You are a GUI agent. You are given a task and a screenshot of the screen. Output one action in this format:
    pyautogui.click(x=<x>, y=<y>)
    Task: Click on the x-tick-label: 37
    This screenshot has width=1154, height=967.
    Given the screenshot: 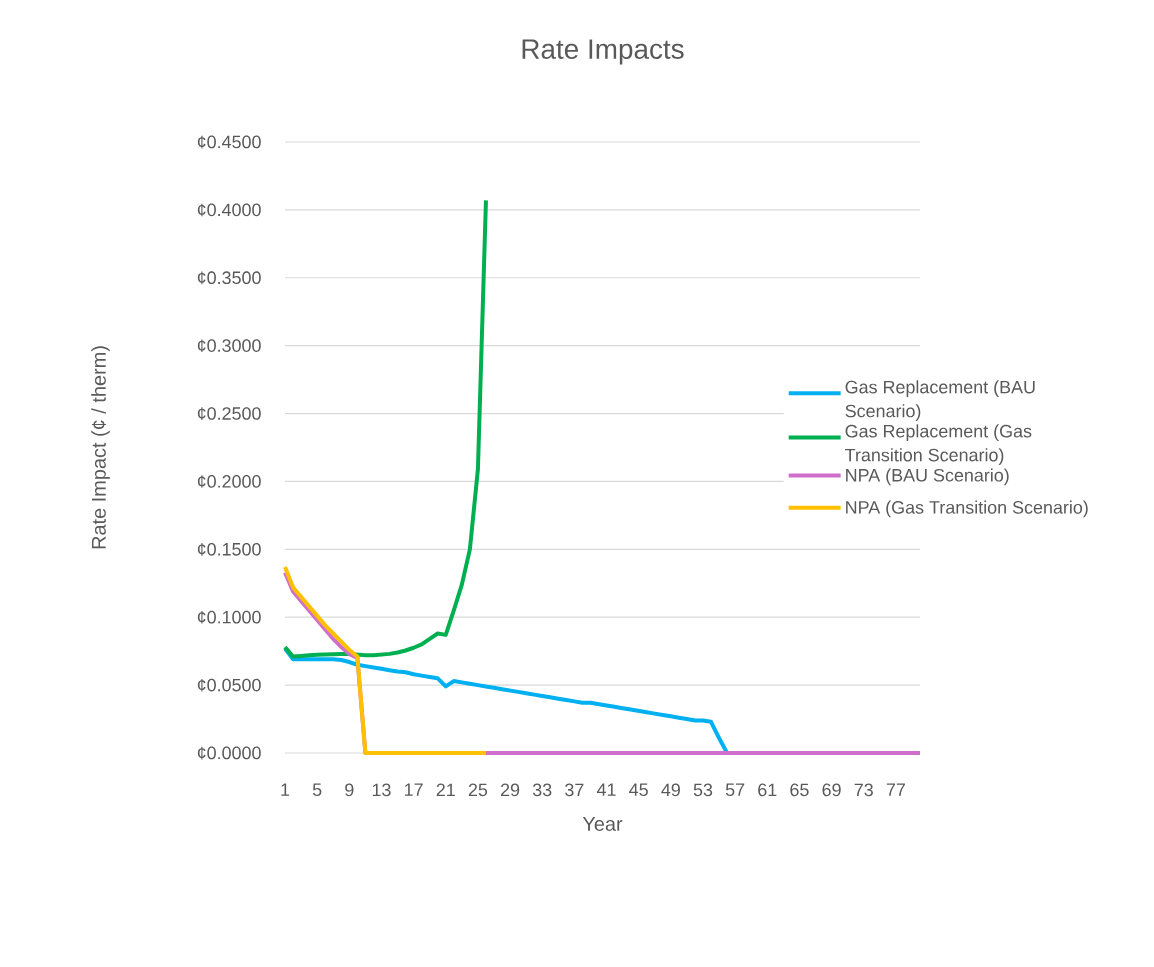 What is the action you would take?
    pyautogui.click(x=574, y=790)
    